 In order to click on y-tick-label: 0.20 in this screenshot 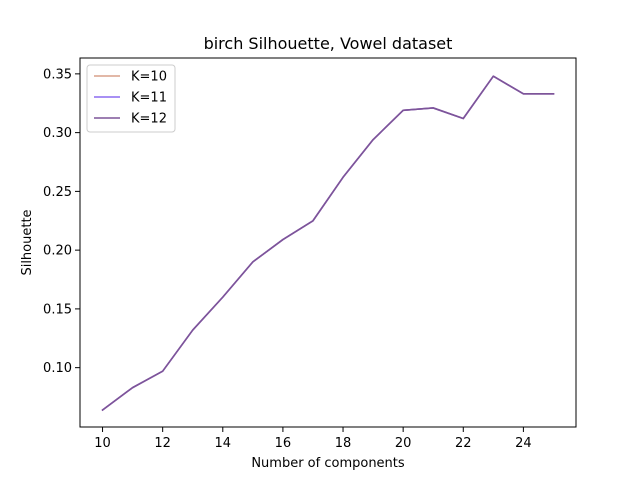, I will do `click(57, 251)`.